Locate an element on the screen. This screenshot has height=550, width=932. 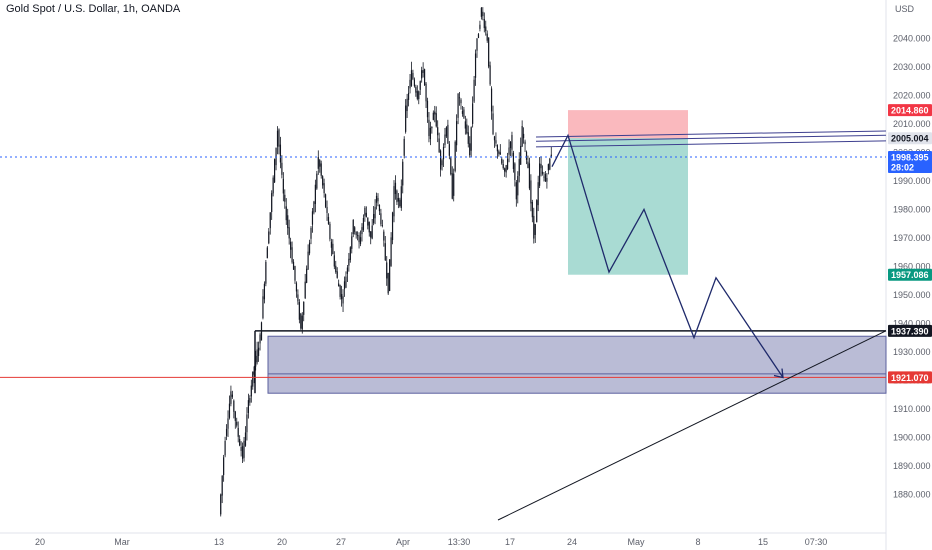
projection-path is located at coordinates (667, 255).